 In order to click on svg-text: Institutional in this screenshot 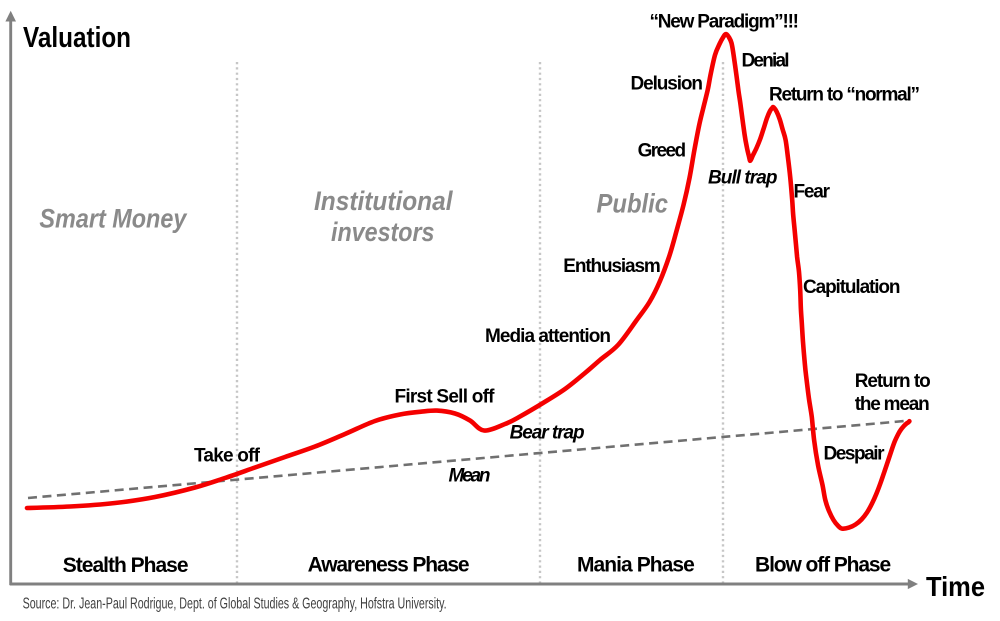, I will do `click(383, 201)`.